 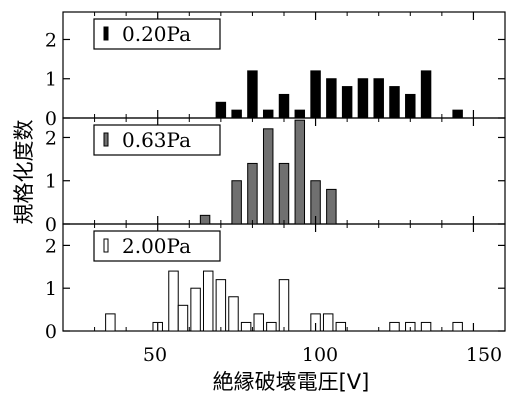 What do you see at coordinates (394, 102) in the screenshot?
I see `bar-panel1-x125` at bounding box center [394, 102].